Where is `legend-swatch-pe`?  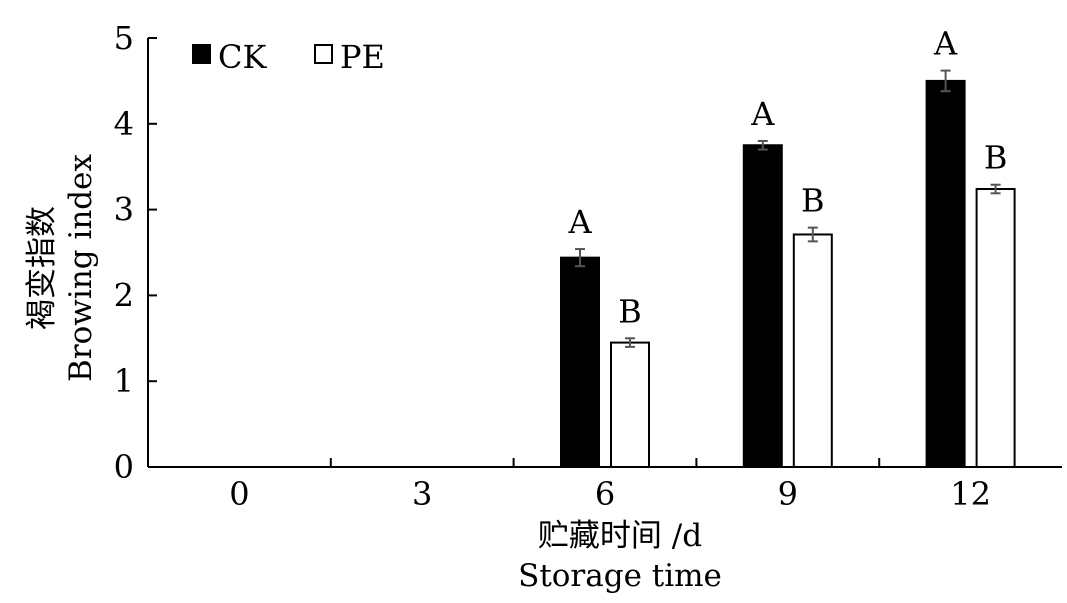
legend-swatch-pe is located at coordinates (323, 54).